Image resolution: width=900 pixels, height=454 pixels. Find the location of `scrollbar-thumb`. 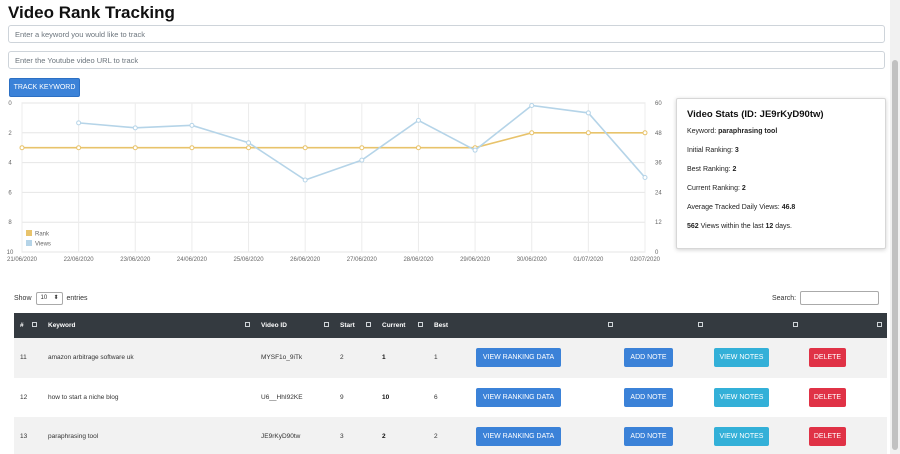

scrollbar-thumb is located at coordinates (895, 255).